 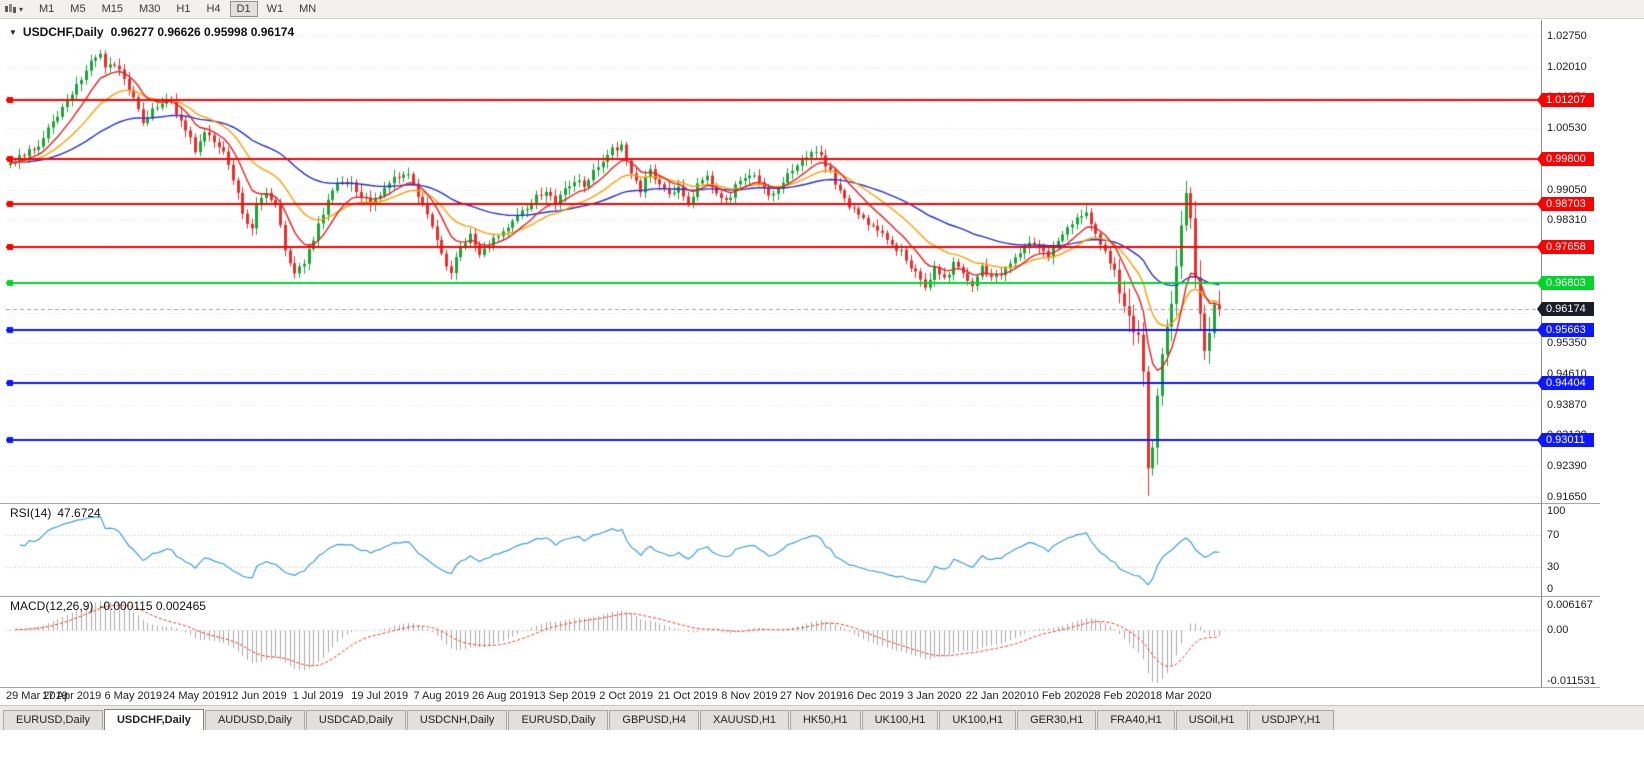 I want to click on timeframe-button-m30: M30, so click(x=149, y=9).